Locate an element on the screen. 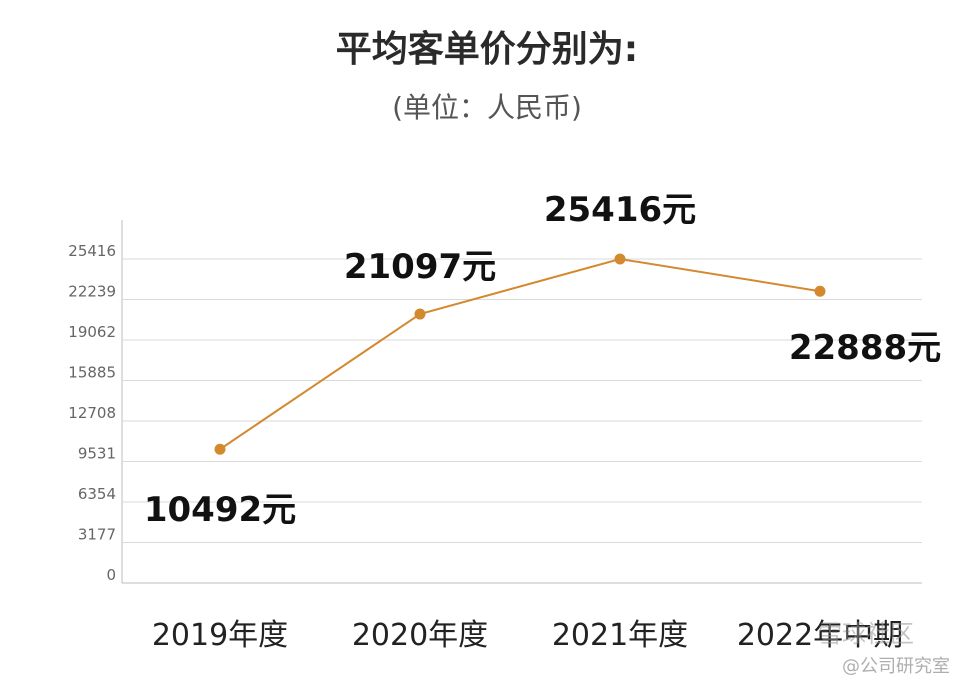 The image size is (974, 689). chart-title-rest: 分别为: is located at coordinates (577, 49).